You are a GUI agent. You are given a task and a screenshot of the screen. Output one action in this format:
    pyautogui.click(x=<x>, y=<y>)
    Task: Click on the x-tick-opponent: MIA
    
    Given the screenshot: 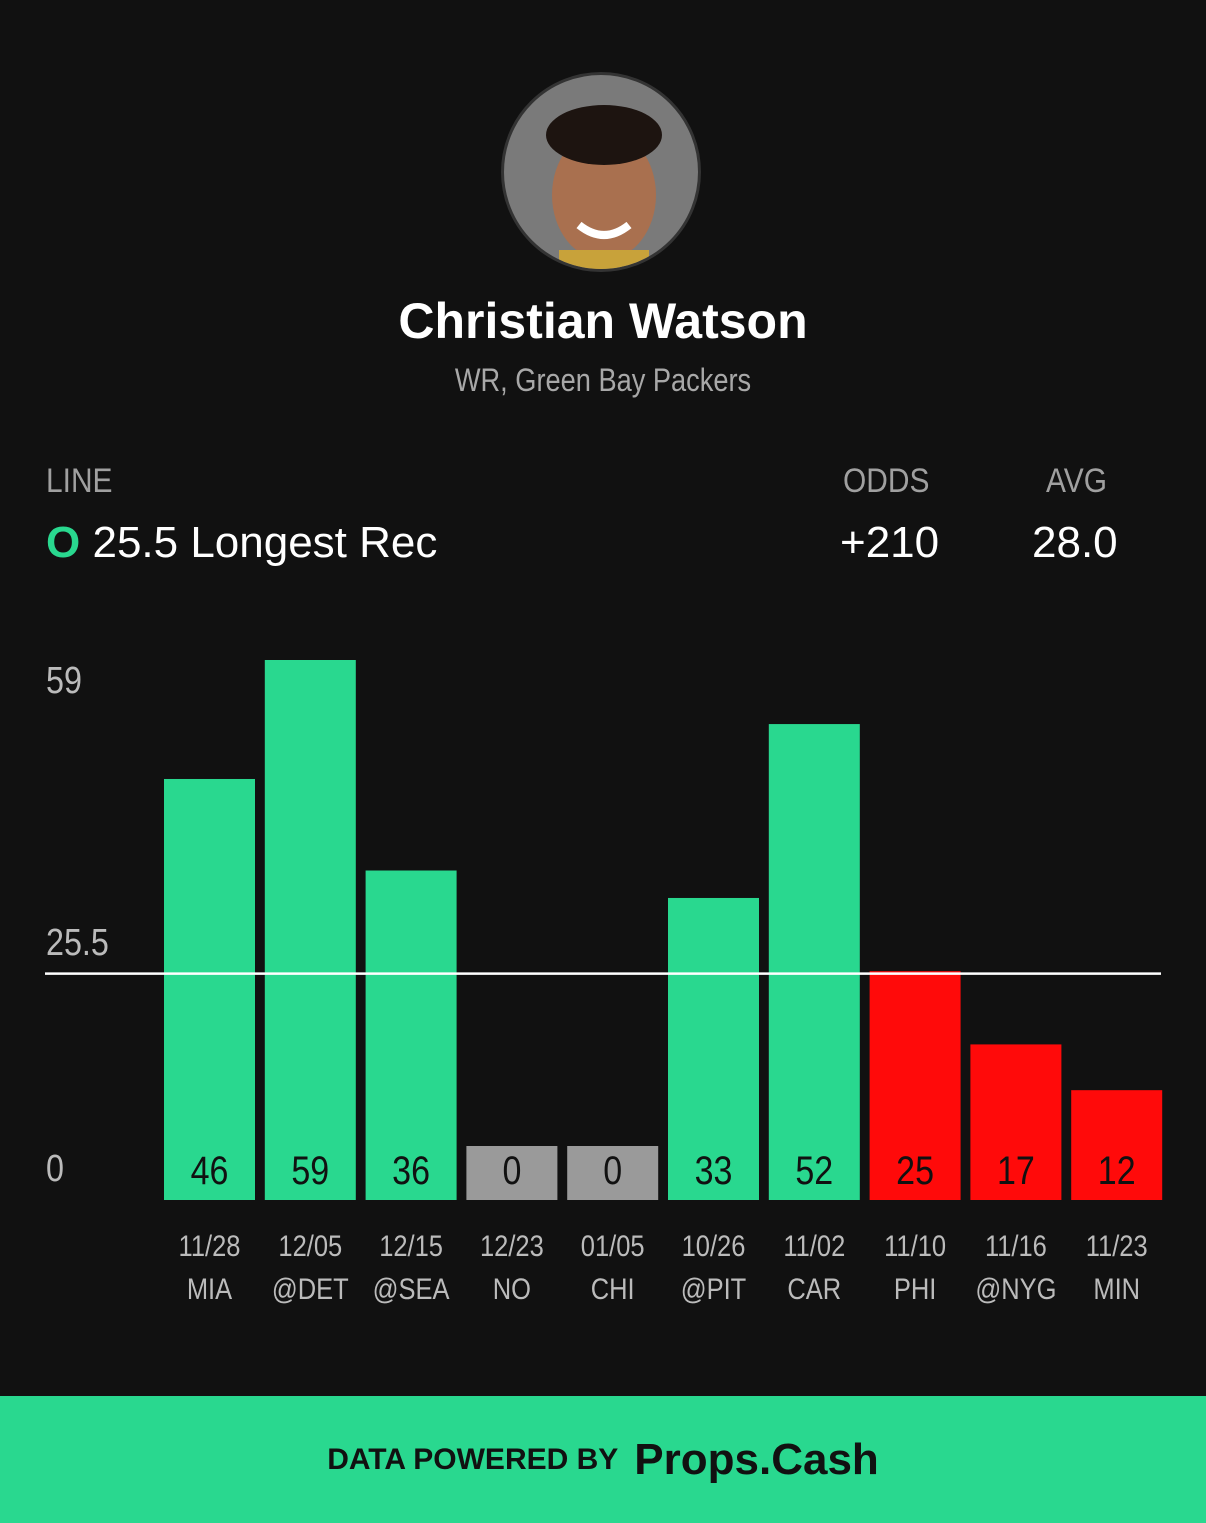 What is the action you would take?
    pyautogui.click(x=210, y=1288)
    